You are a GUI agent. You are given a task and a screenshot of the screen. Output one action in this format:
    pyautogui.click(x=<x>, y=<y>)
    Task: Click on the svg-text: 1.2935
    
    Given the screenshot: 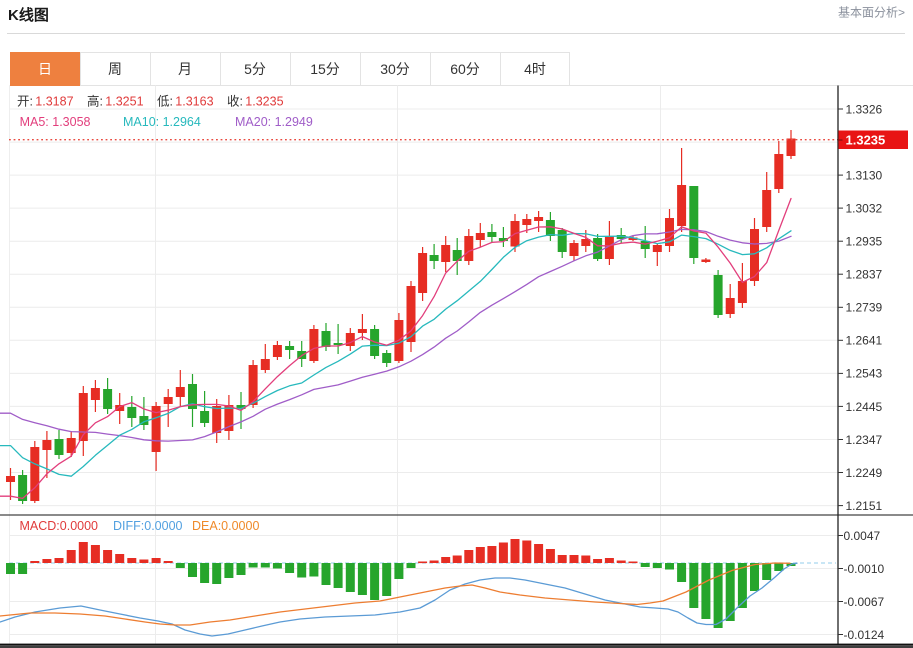 What is the action you would take?
    pyautogui.click(x=864, y=242)
    